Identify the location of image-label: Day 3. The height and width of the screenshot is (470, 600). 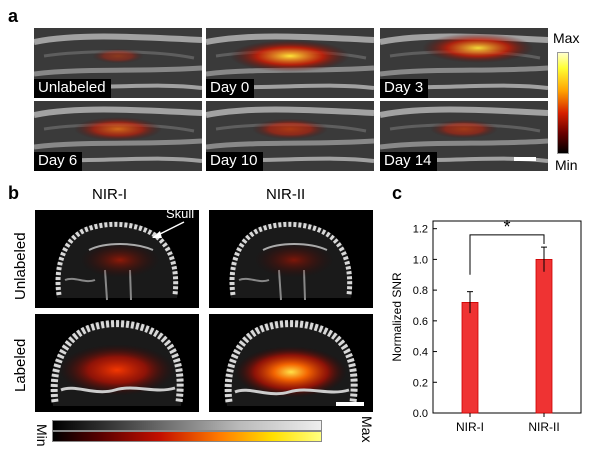
(404, 88).